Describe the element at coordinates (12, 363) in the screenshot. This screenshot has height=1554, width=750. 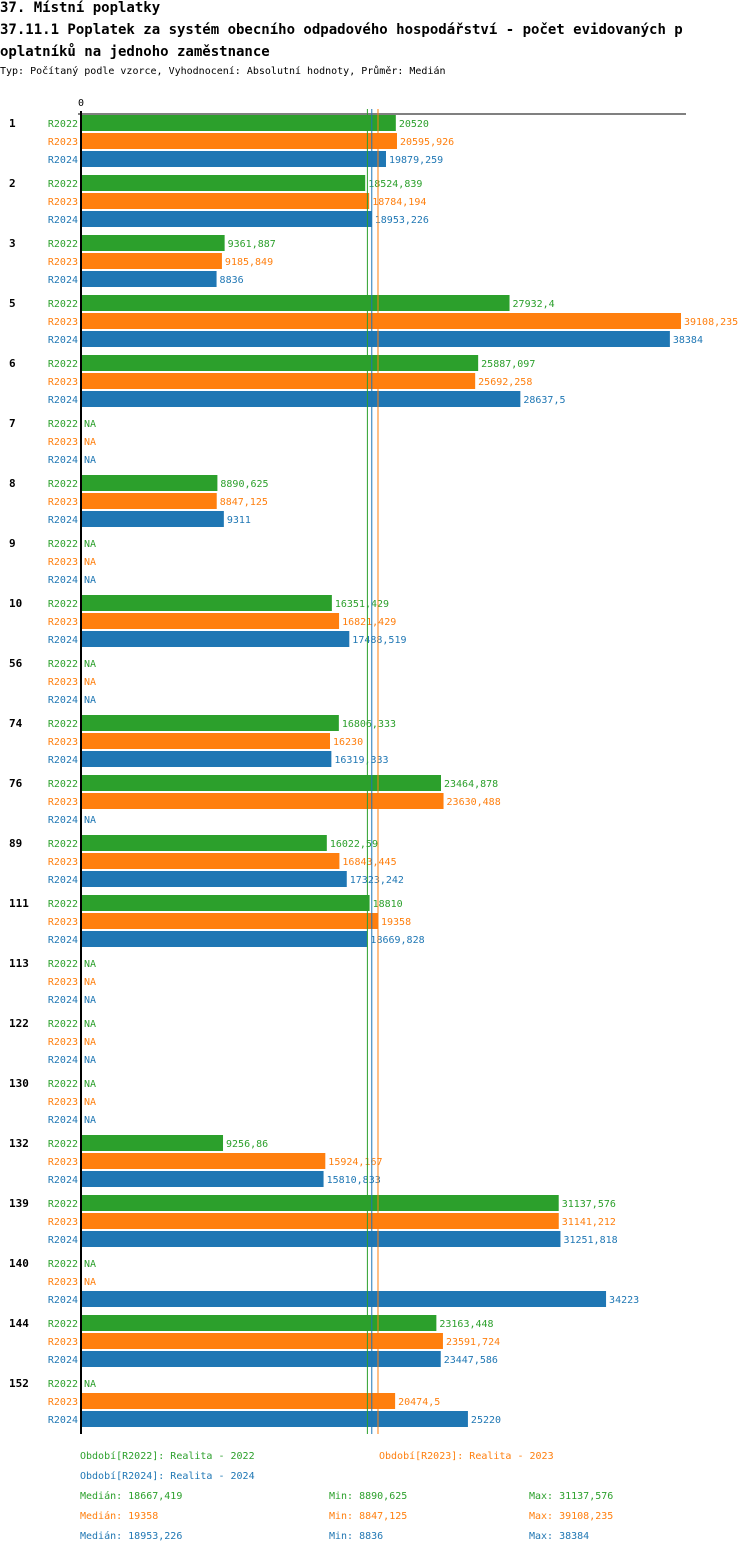
I see `category-label: 6` at that location.